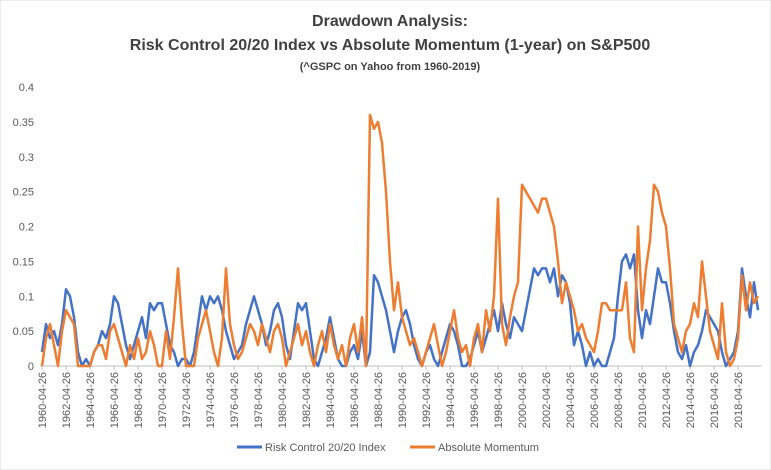 The image size is (771, 470). Describe the element at coordinates (488, 448) in the screenshot. I see `legend-label: Absolute Momentum` at that location.